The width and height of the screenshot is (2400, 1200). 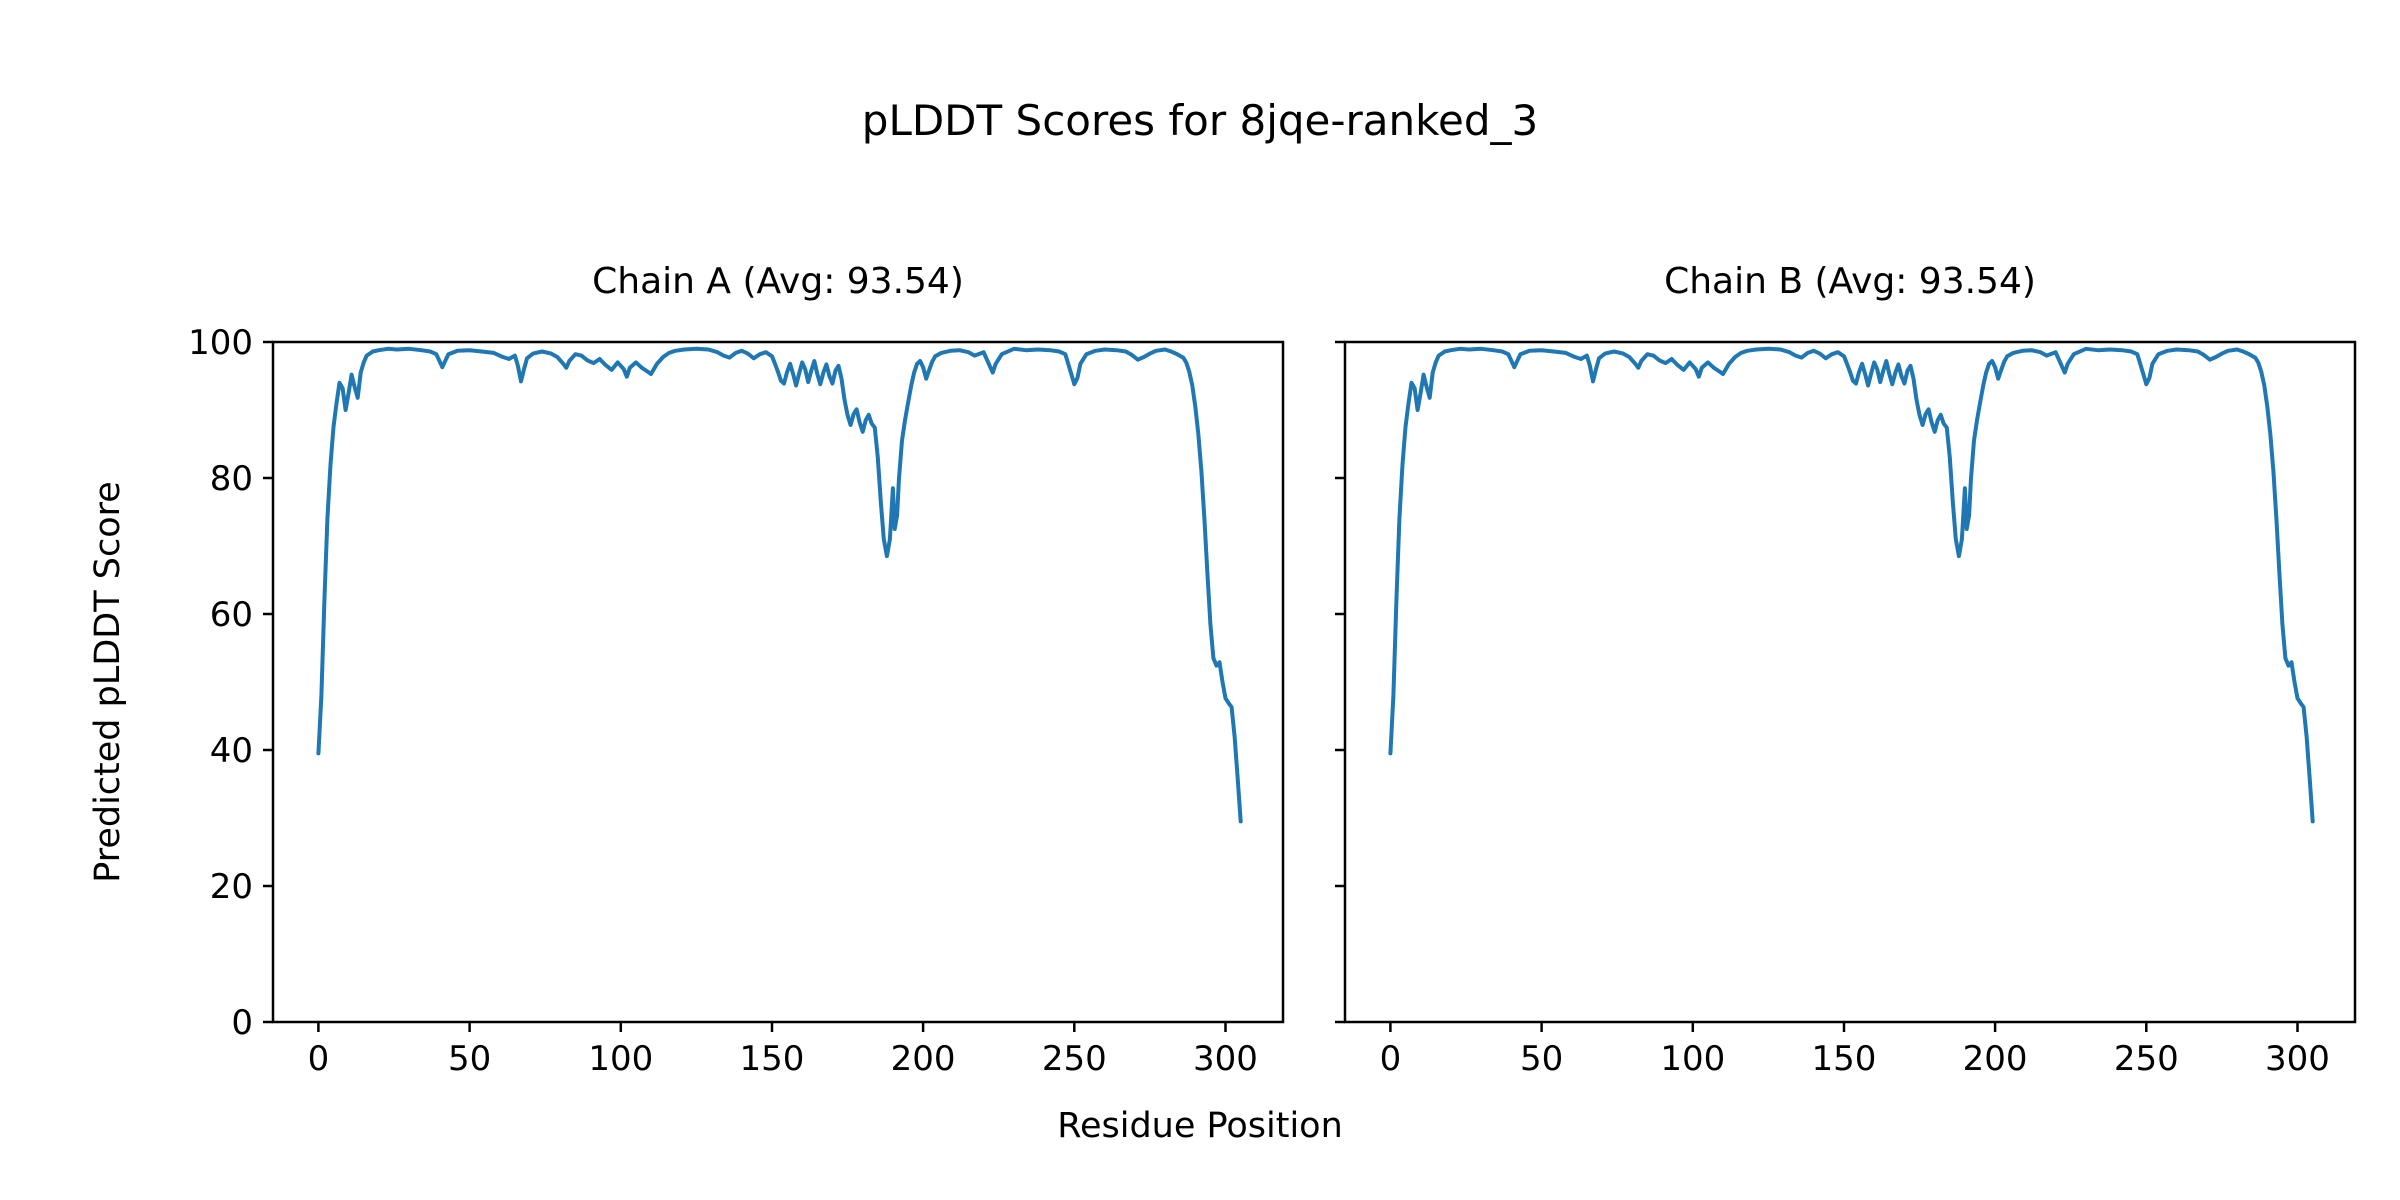 What do you see at coordinates (231, 479) in the screenshot?
I see `y-tick-label: 80` at bounding box center [231, 479].